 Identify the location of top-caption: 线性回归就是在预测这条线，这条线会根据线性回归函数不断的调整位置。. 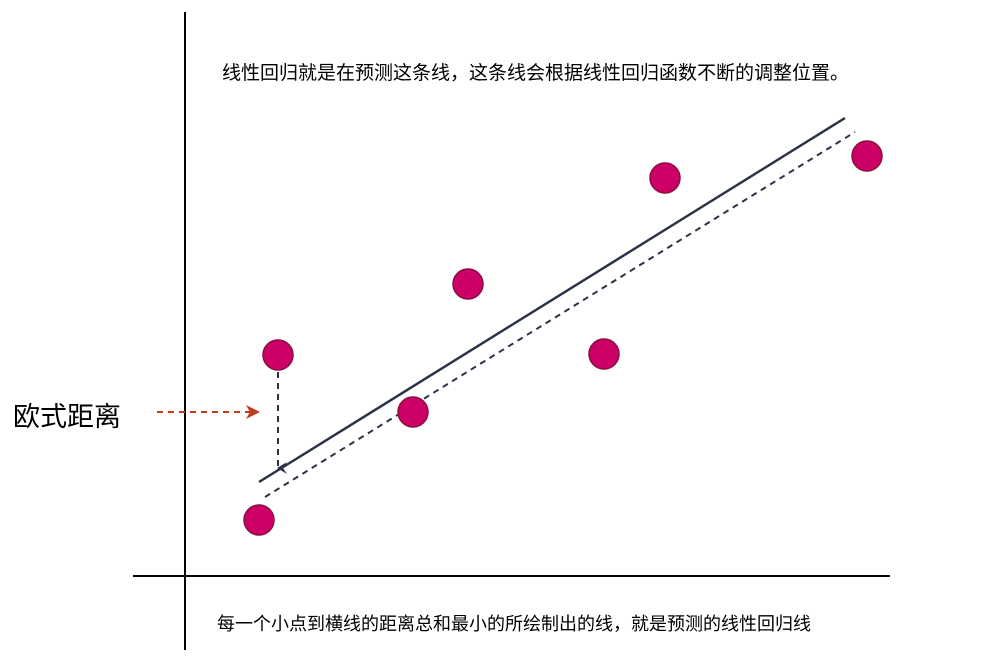
(536, 73).